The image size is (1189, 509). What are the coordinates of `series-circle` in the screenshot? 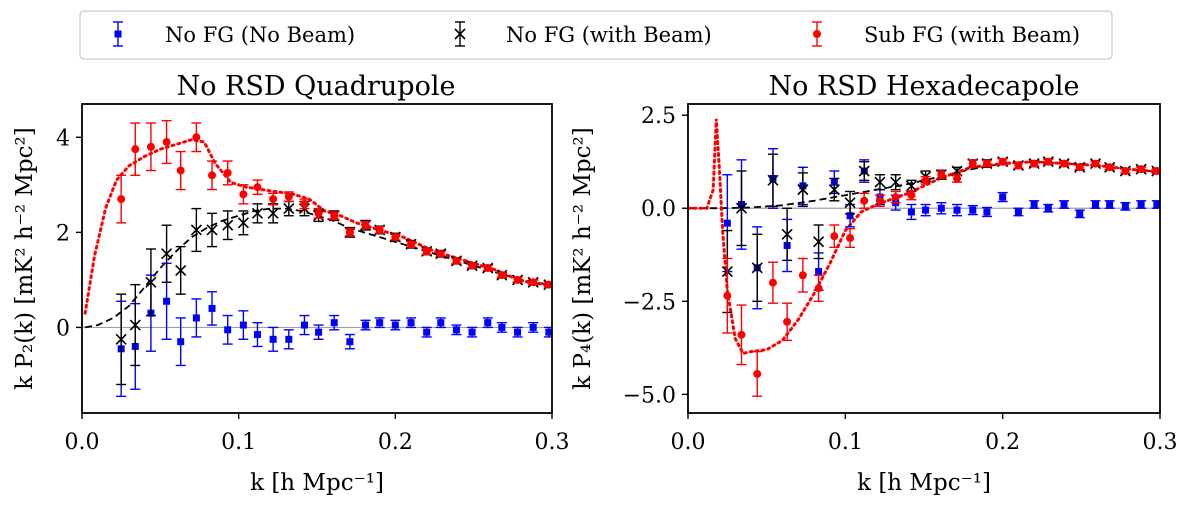 It's located at (334, 204).